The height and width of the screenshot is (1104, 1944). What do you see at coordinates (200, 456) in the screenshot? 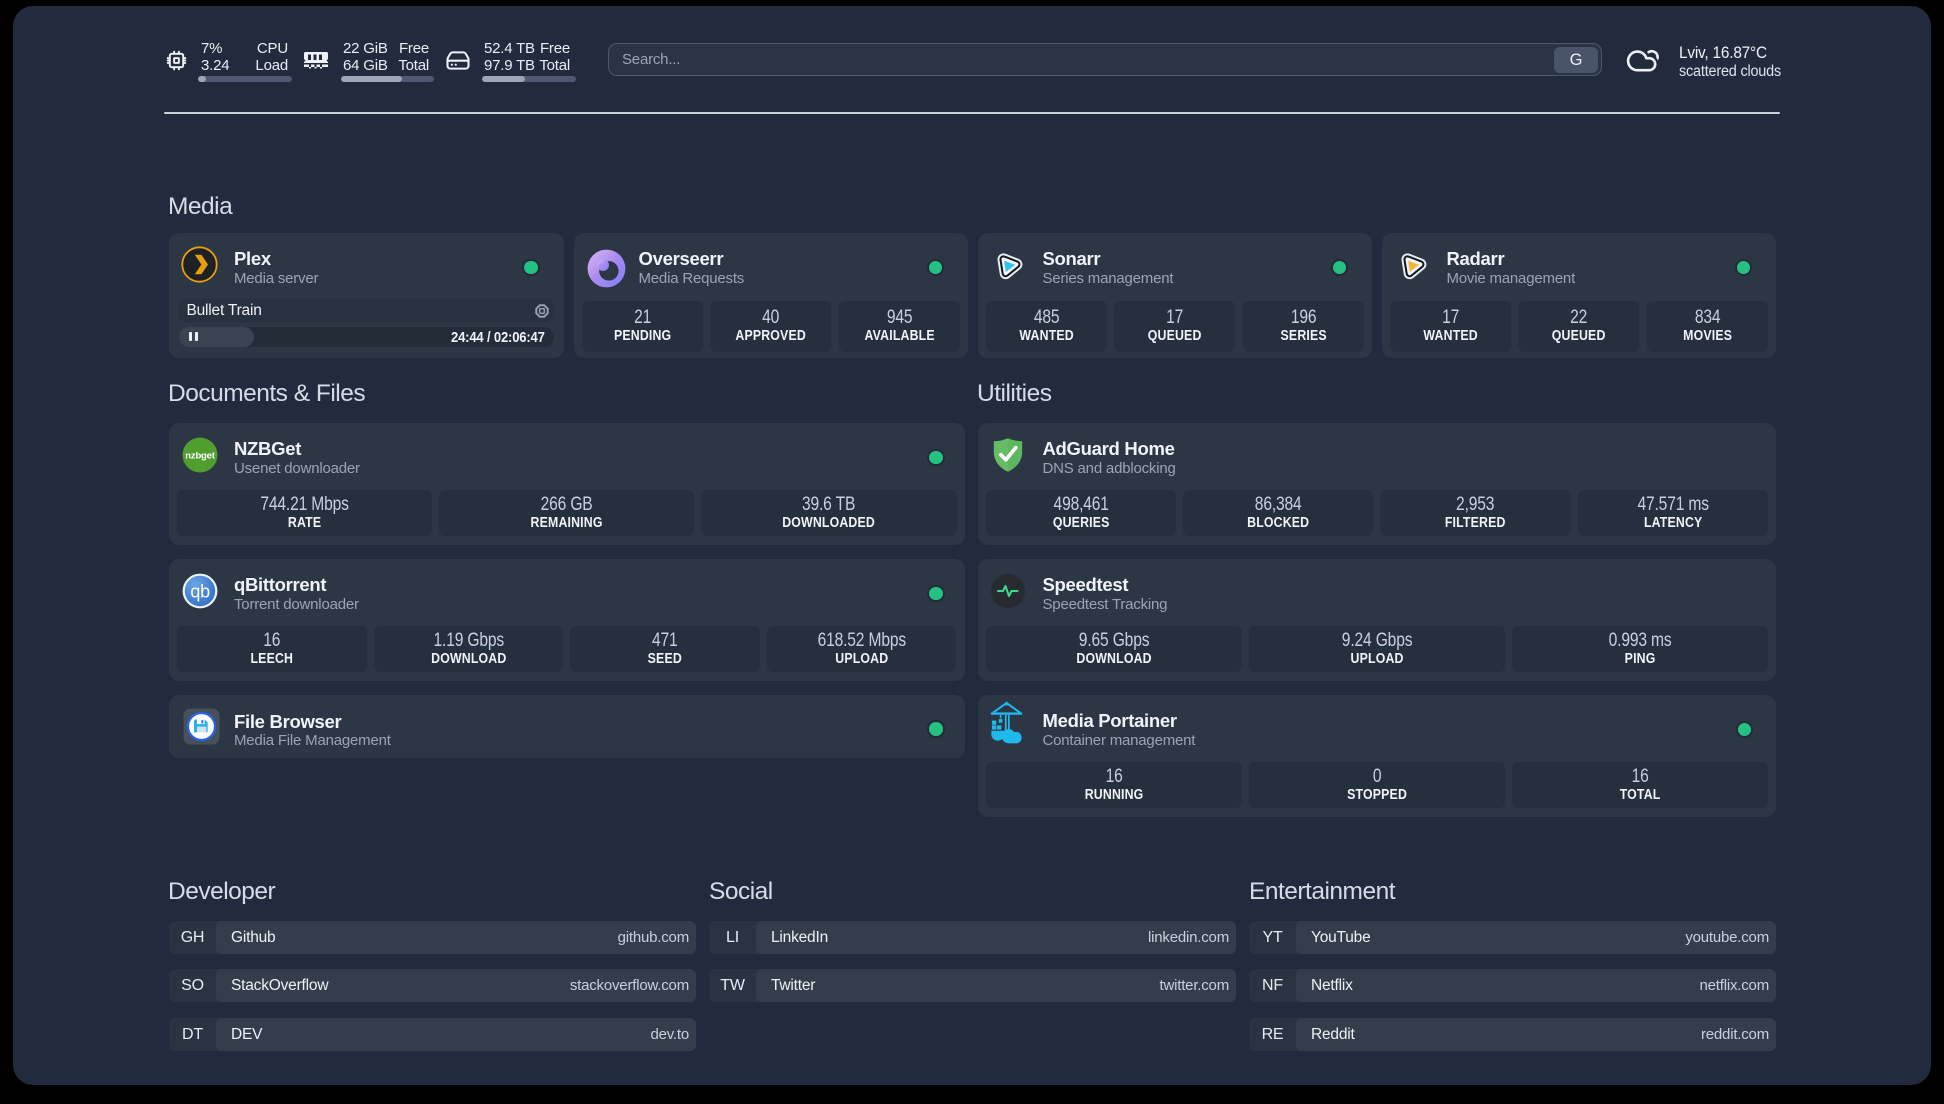
I see `svg-text: nzbget` at bounding box center [200, 456].